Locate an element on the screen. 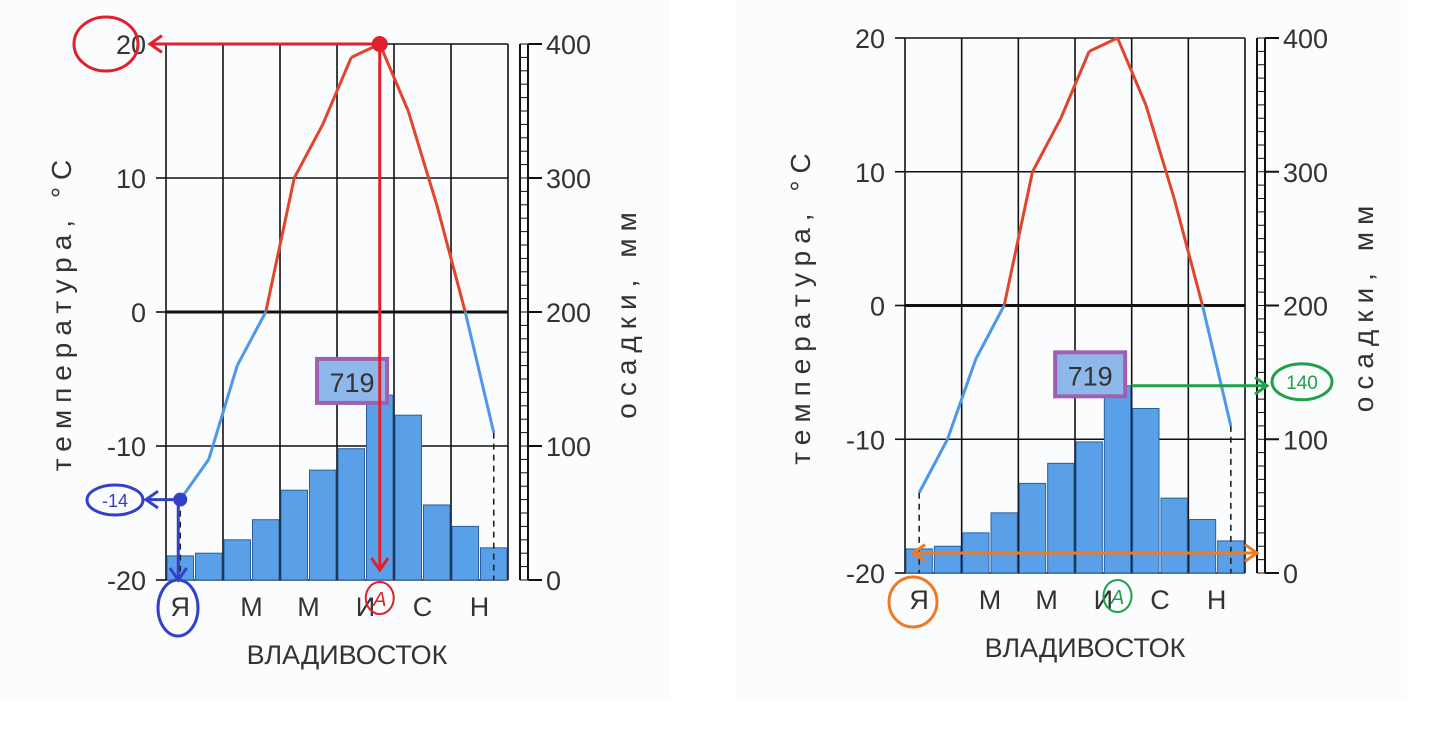 Image resolution: width=1432 pixels, height=730 pixels. min-month-circle is located at coordinates (178, 608).